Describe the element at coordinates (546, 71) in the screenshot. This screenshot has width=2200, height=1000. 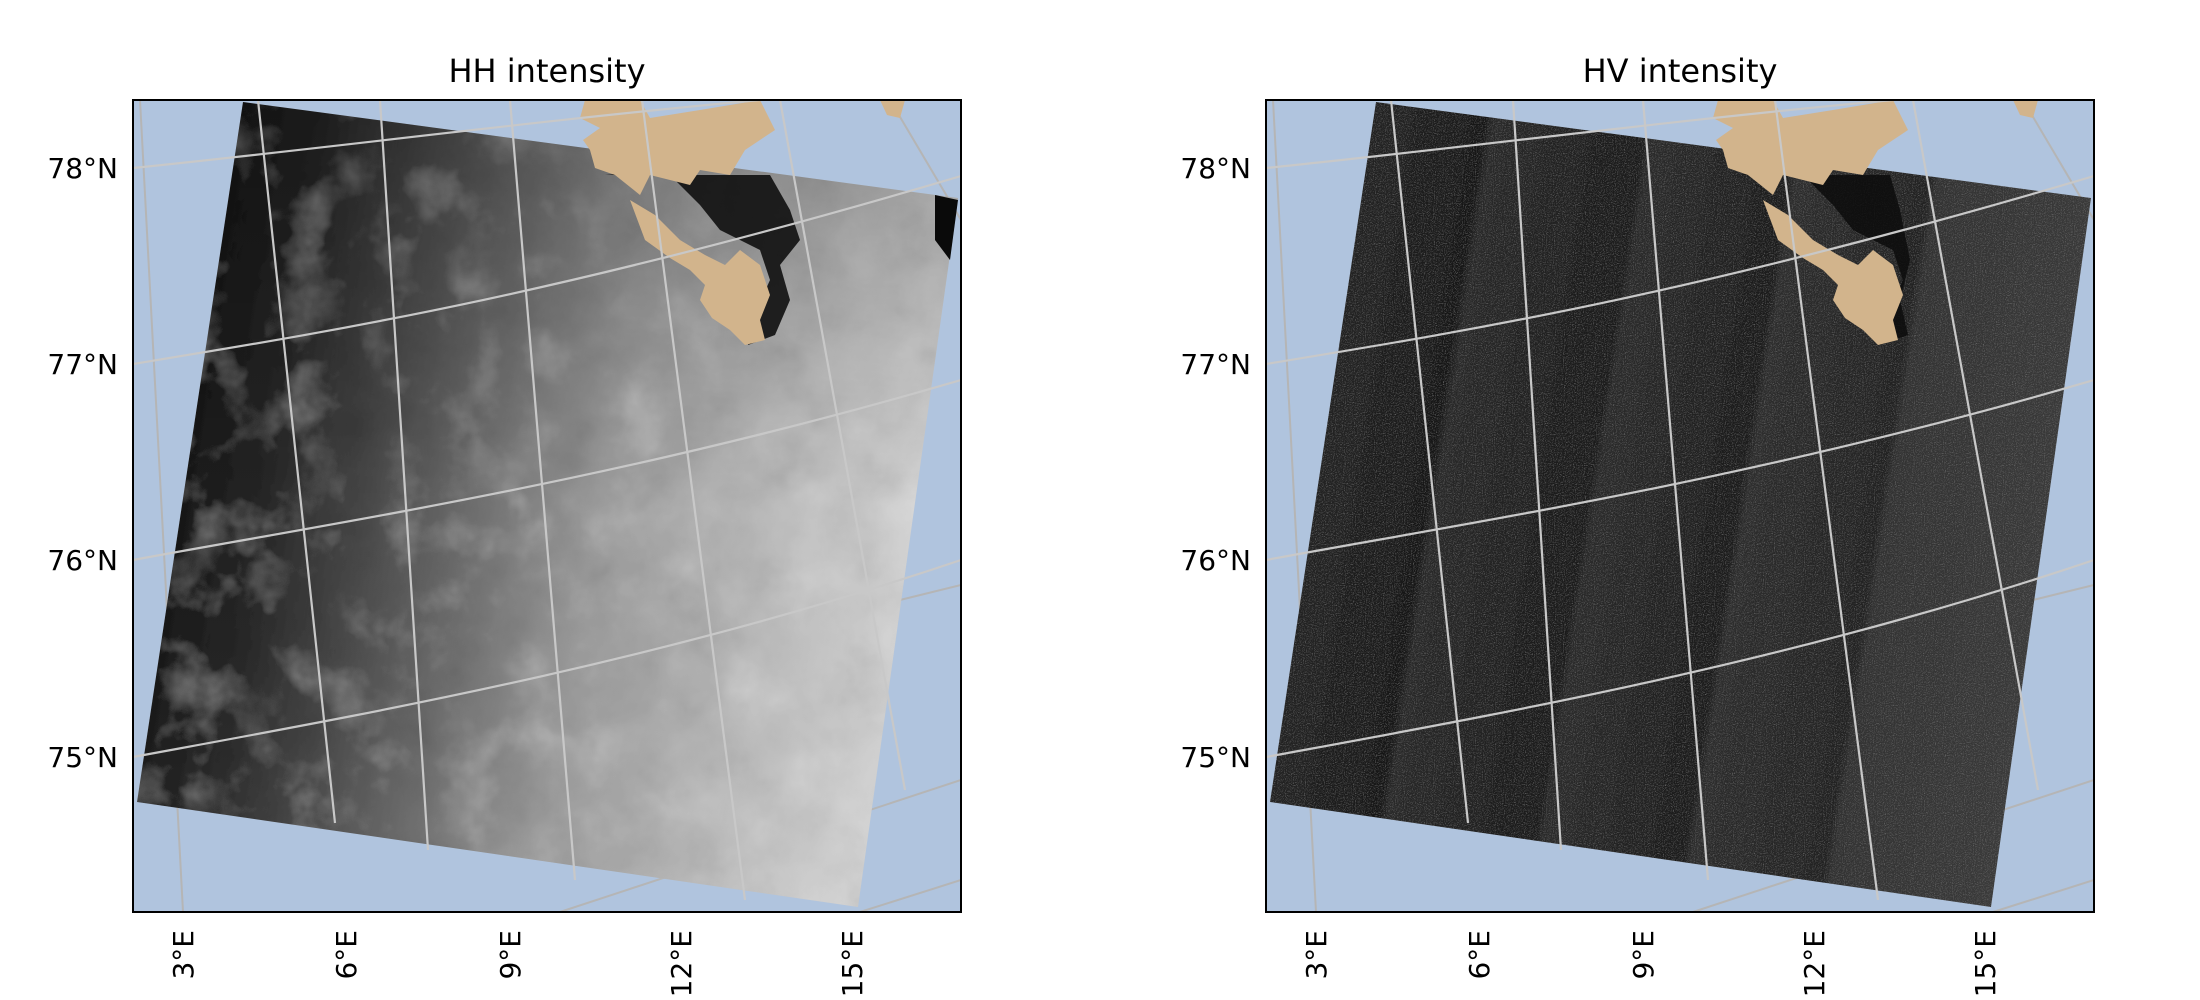
I see `panel-title: HH intensity` at that location.